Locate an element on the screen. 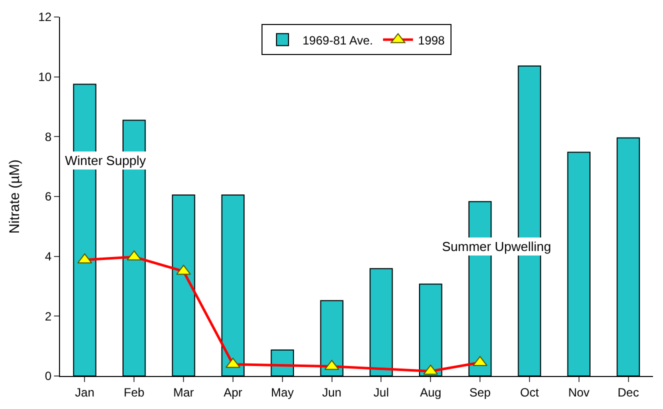  y-tick-label: 8 is located at coordinates (48, 137).